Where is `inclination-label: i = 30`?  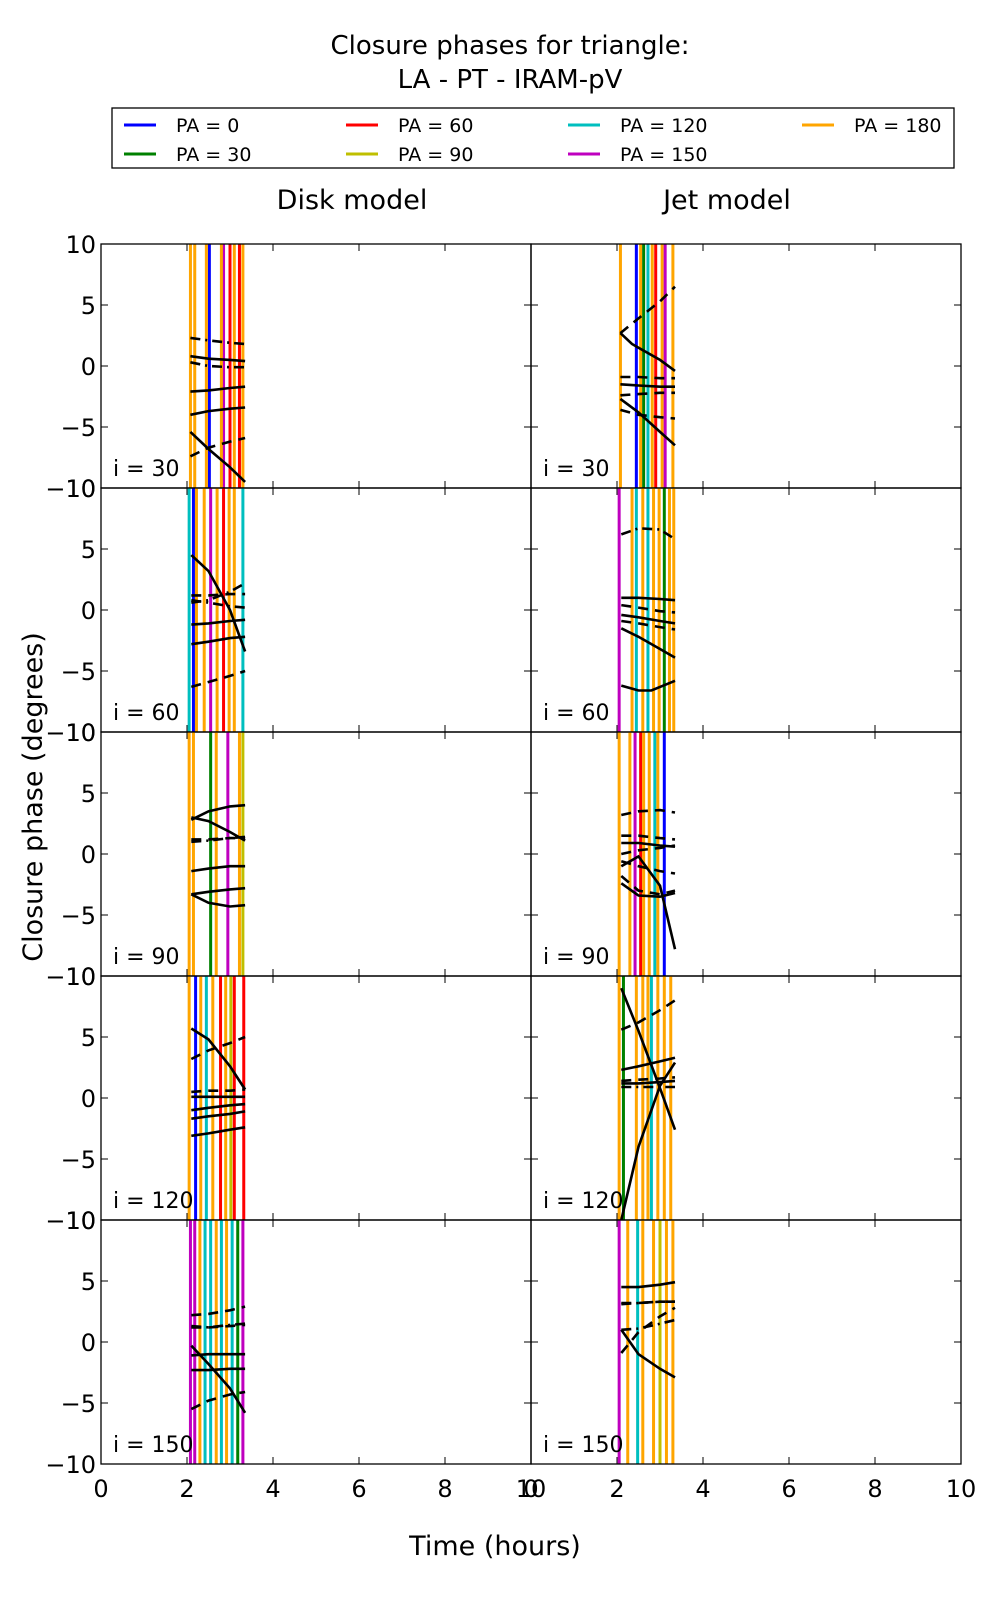
inclination-label: i = 30 is located at coordinates (576, 469).